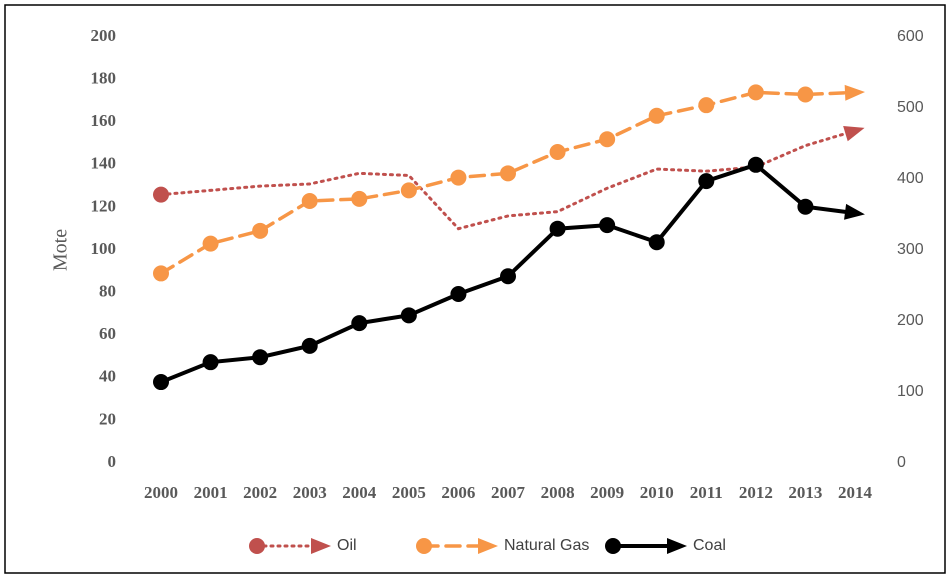 This screenshot has width=951, height=579. Describe the element at coordinates (910, 391) in the screenshot. I see `y2-tick-label: 100` at that location.